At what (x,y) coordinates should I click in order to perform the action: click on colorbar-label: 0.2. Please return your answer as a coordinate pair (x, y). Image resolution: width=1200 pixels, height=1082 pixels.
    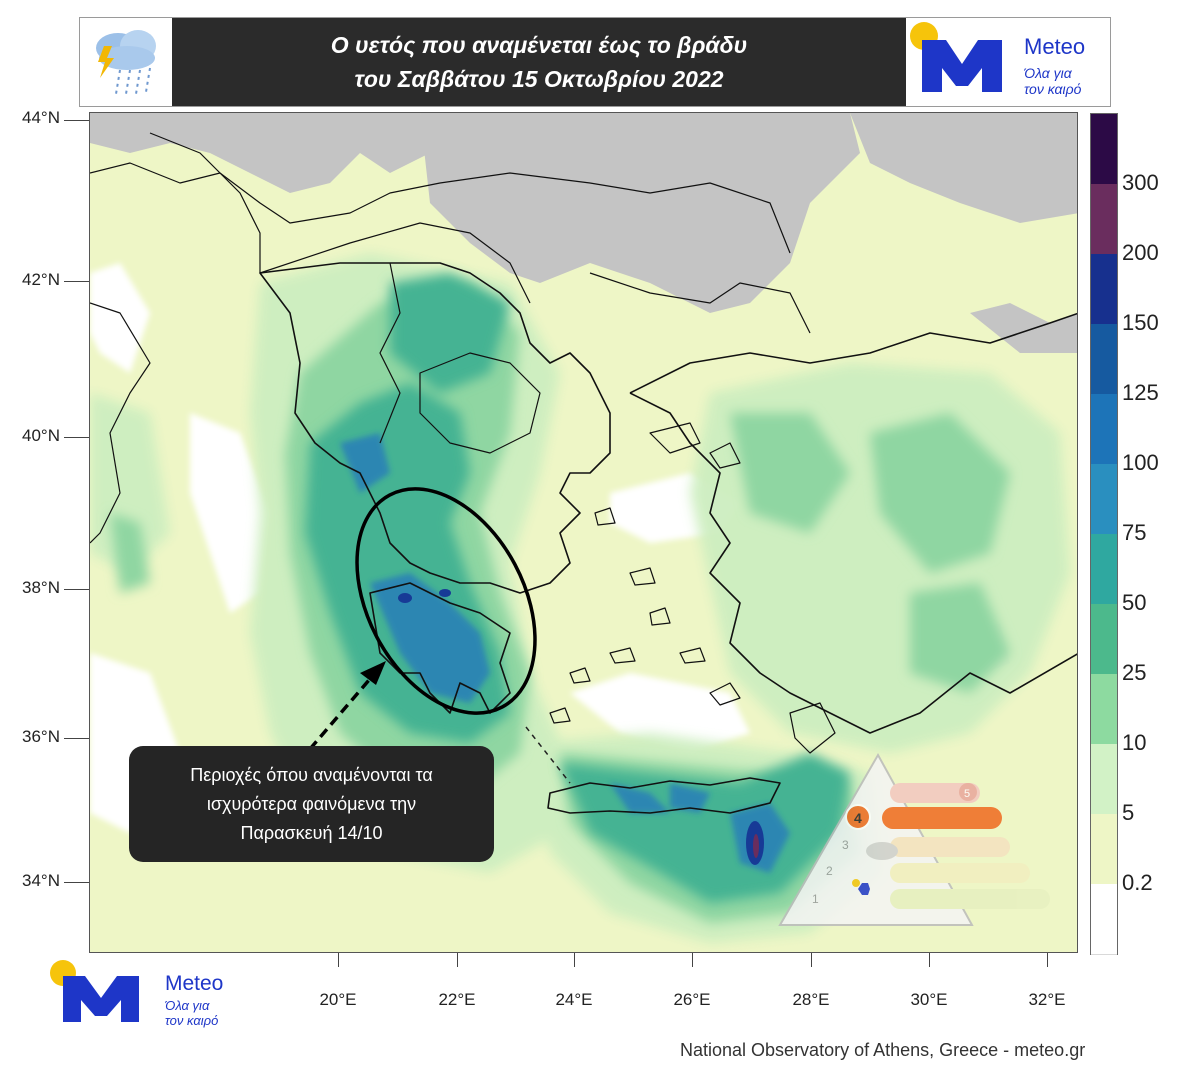
    Looking at the image, I should click on (1137, 882).